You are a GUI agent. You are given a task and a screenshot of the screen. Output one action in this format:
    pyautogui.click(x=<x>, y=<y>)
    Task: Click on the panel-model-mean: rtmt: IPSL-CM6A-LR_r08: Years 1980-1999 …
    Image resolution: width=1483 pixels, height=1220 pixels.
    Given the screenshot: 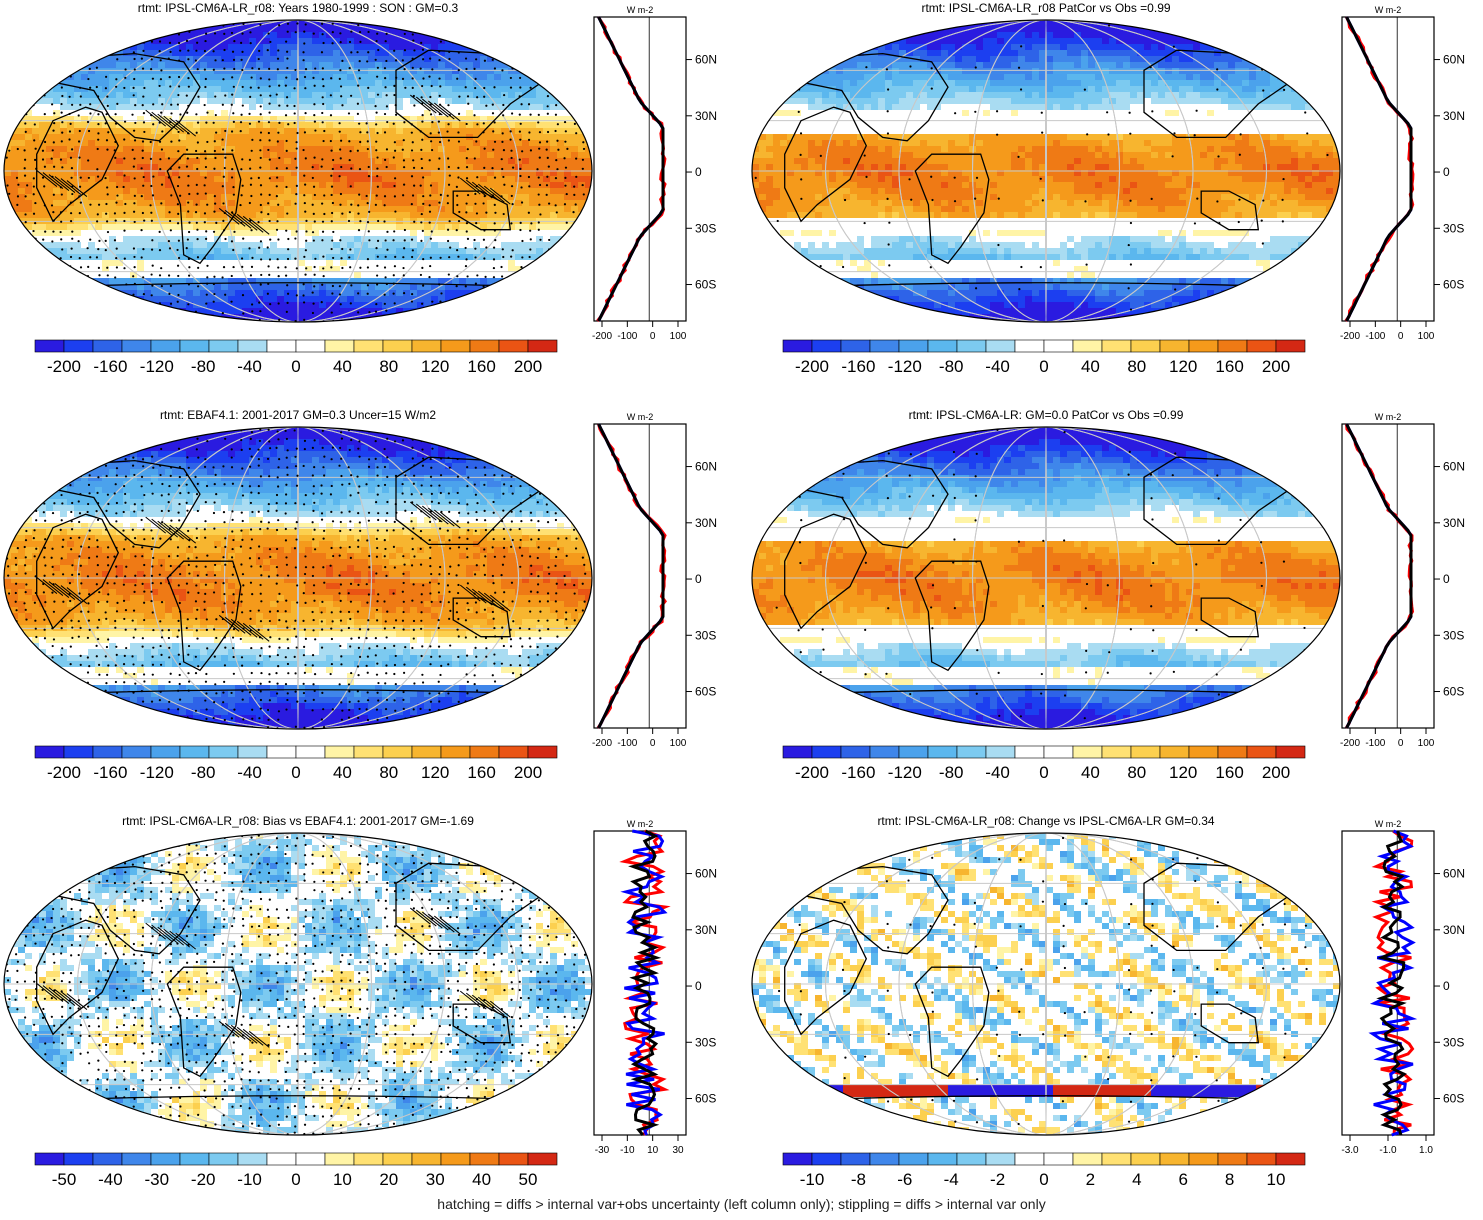 What is the action you would take?
    pyautogui.click(x=360, y=188)
    